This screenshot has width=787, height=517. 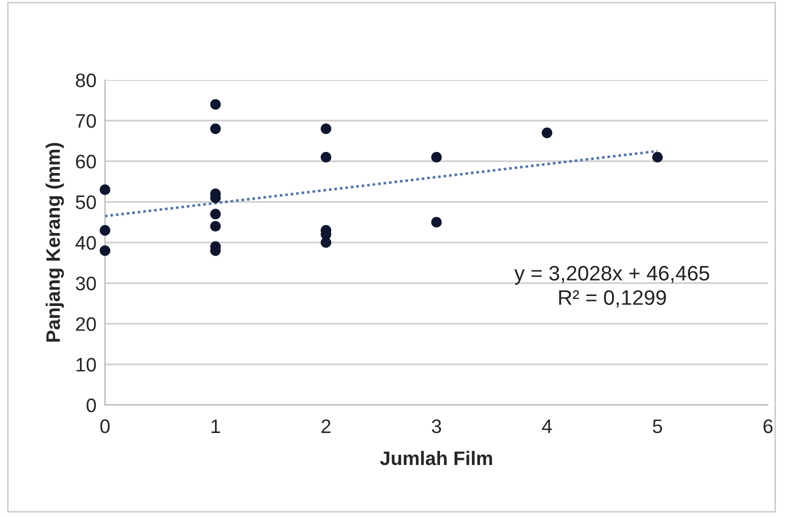 I want to click on annotation: y = 3,2028x + 46,465, so click(x=612, y=275).